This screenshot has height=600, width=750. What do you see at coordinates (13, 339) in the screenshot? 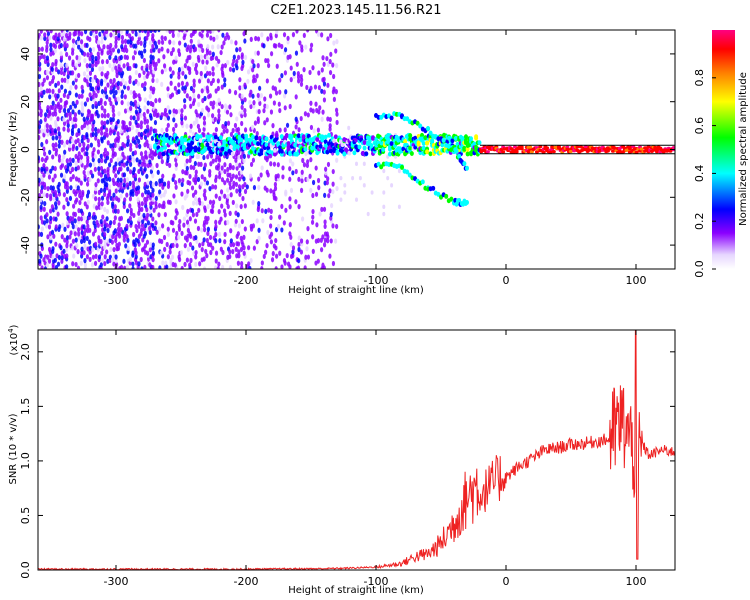
I see `y-multiplier-label: (x104)` at bounding box center [13, 339].